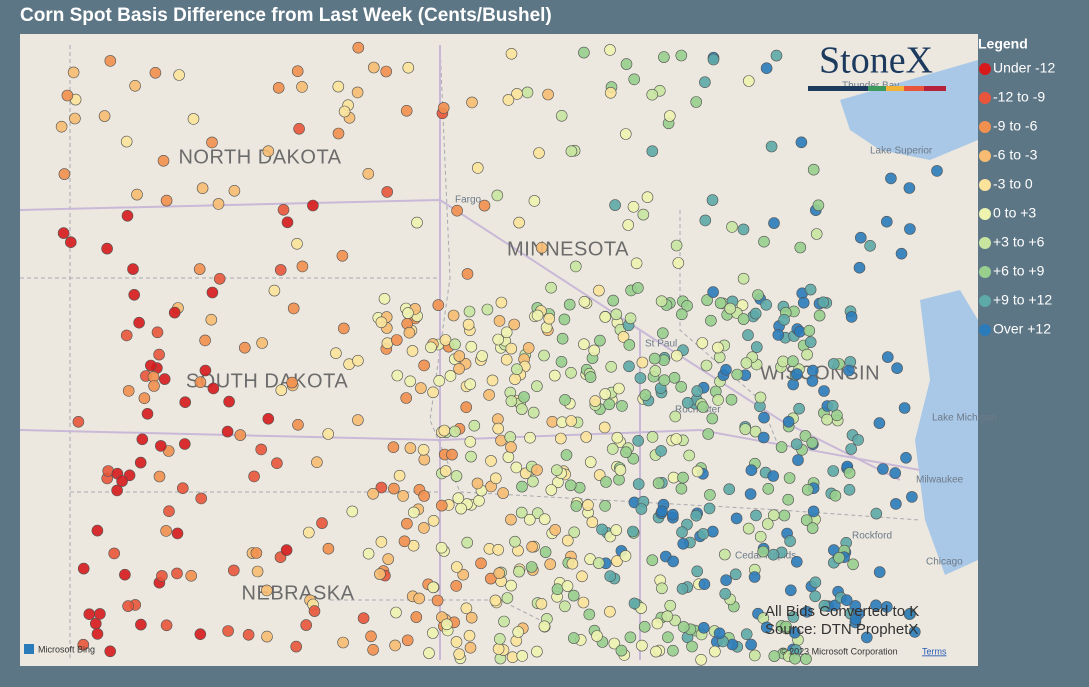 This screenshot has width=1089, height=687. I want to click on state-label: MINNESOTA, so click(568, 249).